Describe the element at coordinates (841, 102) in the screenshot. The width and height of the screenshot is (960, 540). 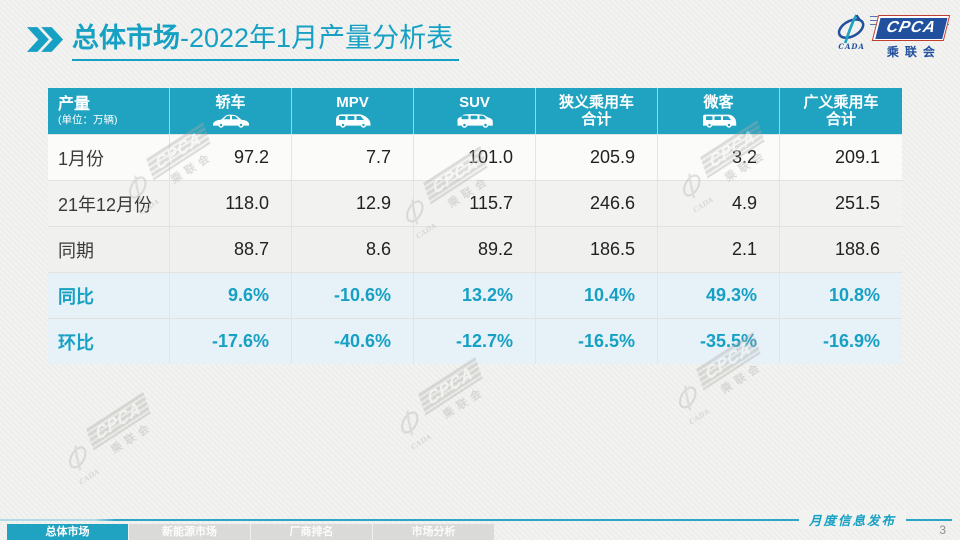
I see `column-header-label: 广义乘用车` at that location.